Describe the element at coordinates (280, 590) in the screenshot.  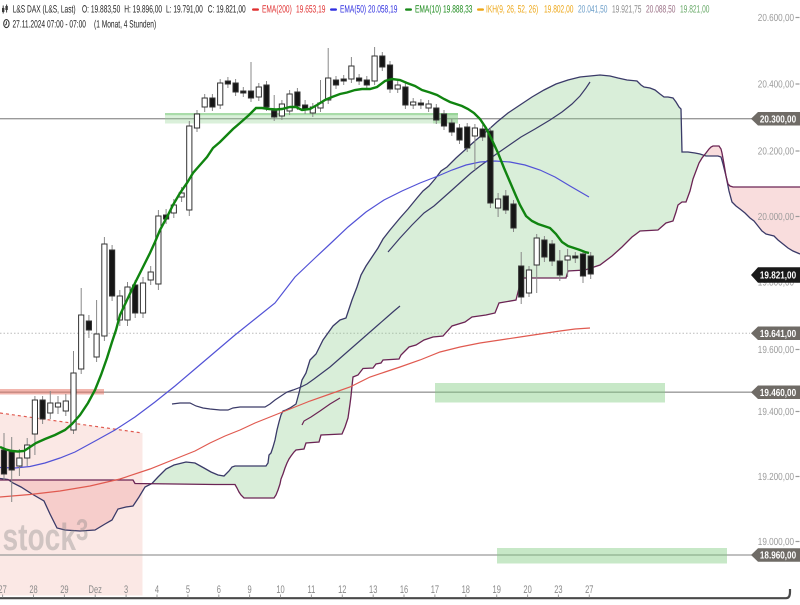
I see `svg-text: 10` at that location.